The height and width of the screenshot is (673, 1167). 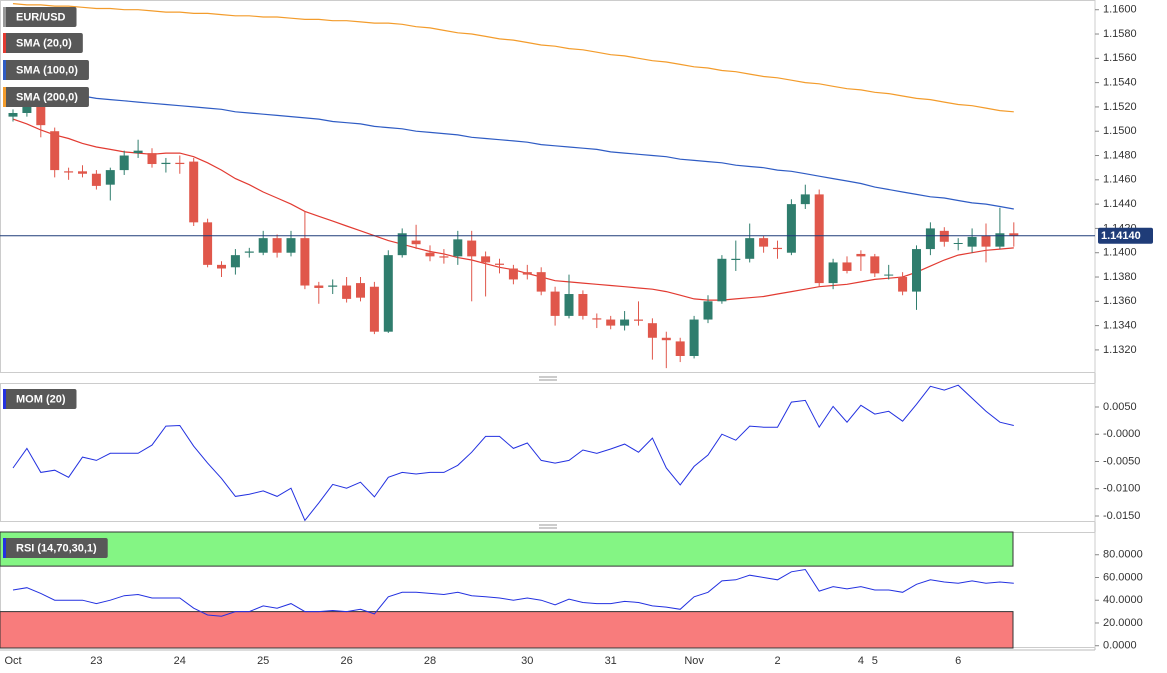 I want to click on last-price-box, so click(x=1125, y=235).